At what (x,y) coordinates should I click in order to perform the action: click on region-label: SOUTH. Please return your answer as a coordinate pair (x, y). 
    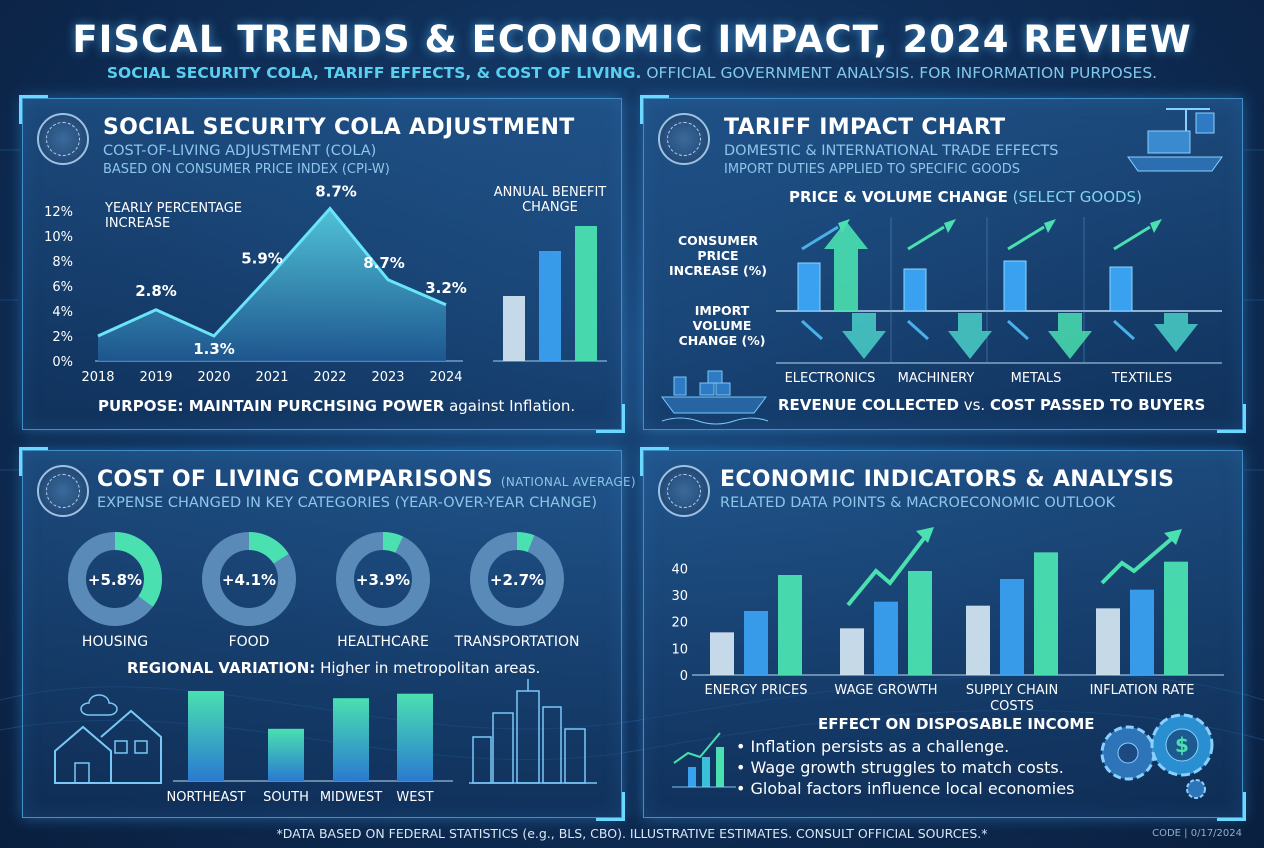
    Looking at the image, I should click on (286, 797).